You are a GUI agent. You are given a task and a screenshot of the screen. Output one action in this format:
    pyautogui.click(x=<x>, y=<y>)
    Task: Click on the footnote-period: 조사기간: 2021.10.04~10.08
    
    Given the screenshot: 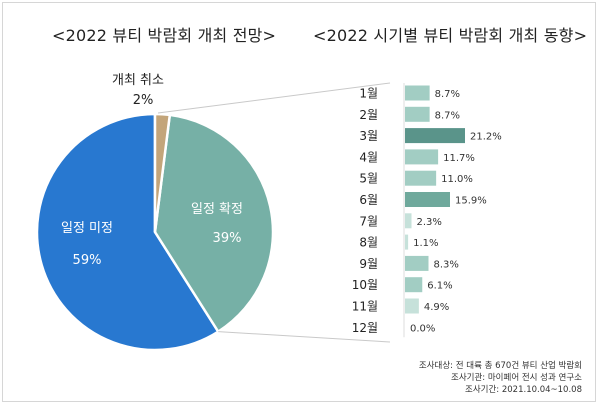 What is the action you would take?
    pyautogui.click(x=523, y=390)
    